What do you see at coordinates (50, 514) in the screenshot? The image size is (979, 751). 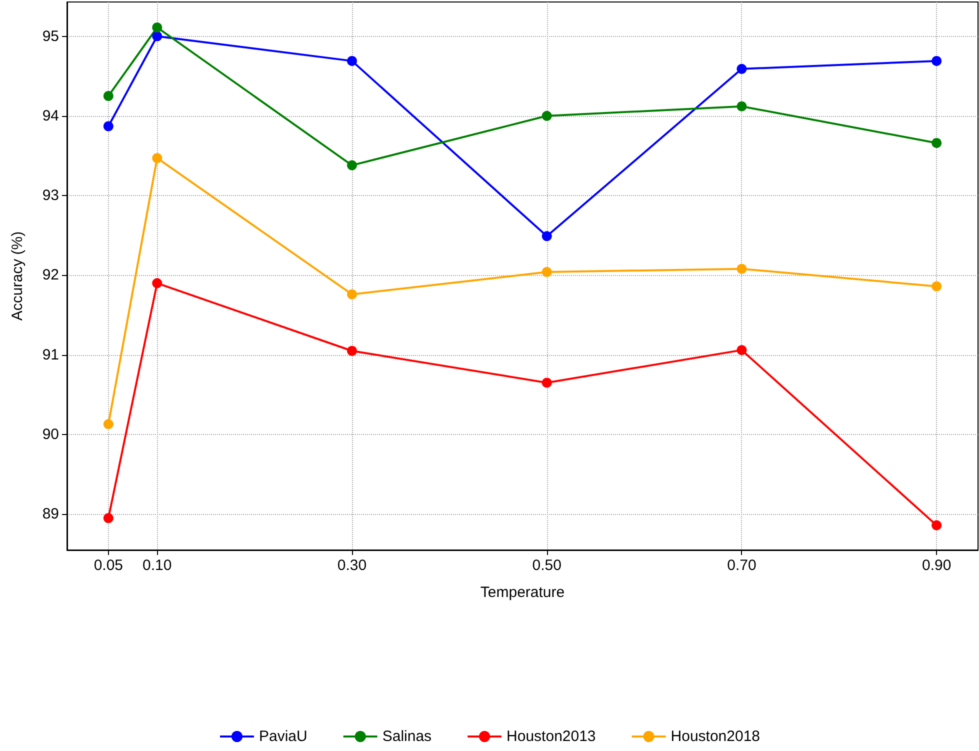 I see `y-tick-label: 89` at bounding box center [50, 514].